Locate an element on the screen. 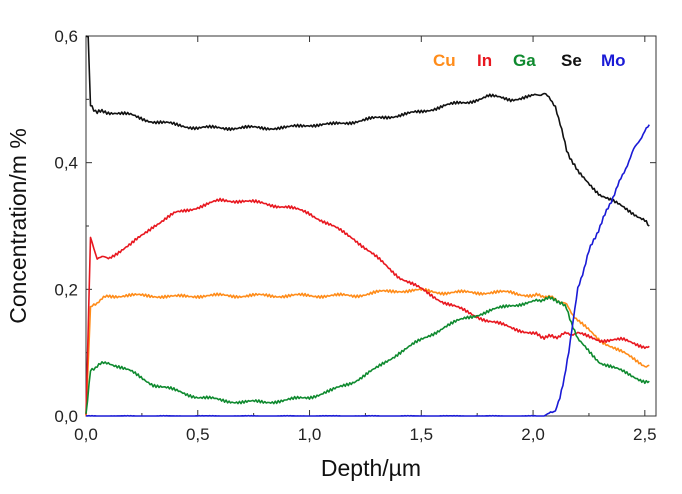 This screenshot has height=494, width=682. y-tick-label: 0,2 is located at coordinates (66, 289).